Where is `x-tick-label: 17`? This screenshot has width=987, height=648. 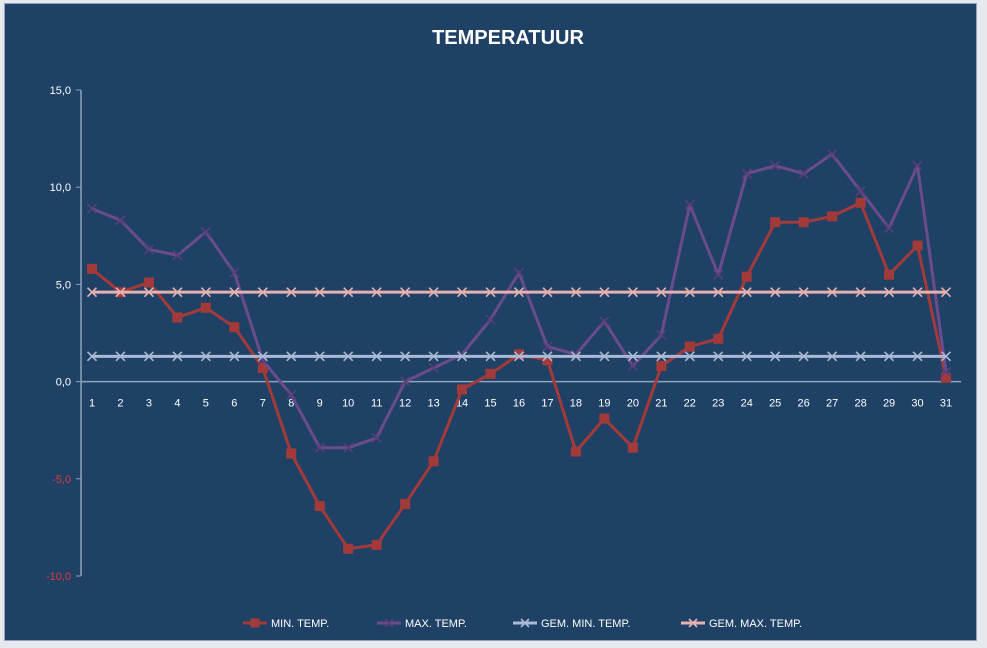
x-tick-label: 17 is located at coordinates (547, 404).